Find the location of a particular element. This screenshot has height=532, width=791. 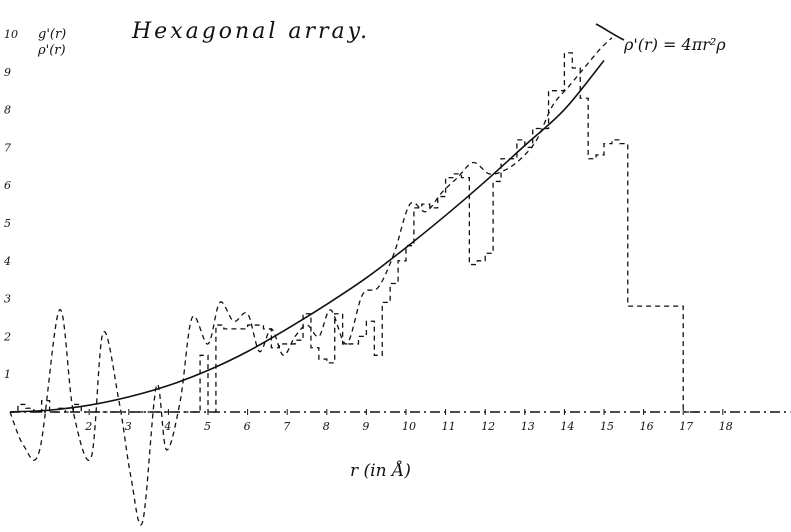

x-tick-label: 17 is located at coordinates (686, 426).